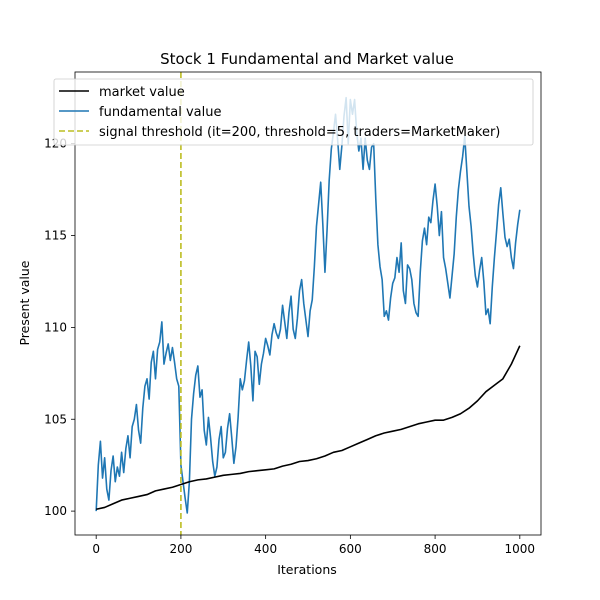 Image resolution: width=600 pixels, height=600 pixels. What do you see at coordinates (55, 419) in the screenshot?
I see `y-tick-label: 105` at bounding box center [55, 419].